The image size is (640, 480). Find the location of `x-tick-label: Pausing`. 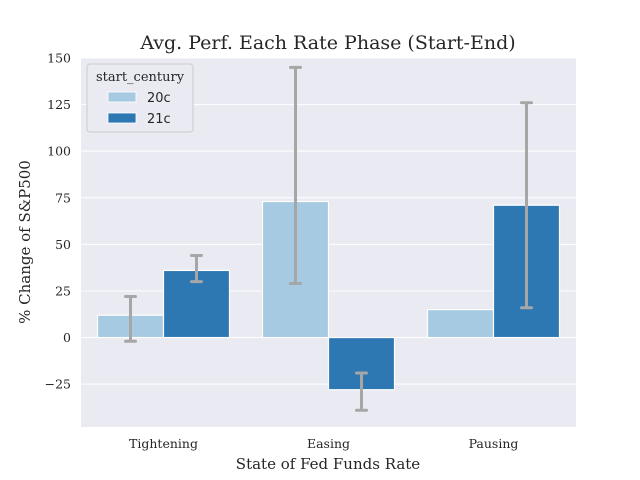

x-tick-label: Pausing is located at coordinates (494, 443).